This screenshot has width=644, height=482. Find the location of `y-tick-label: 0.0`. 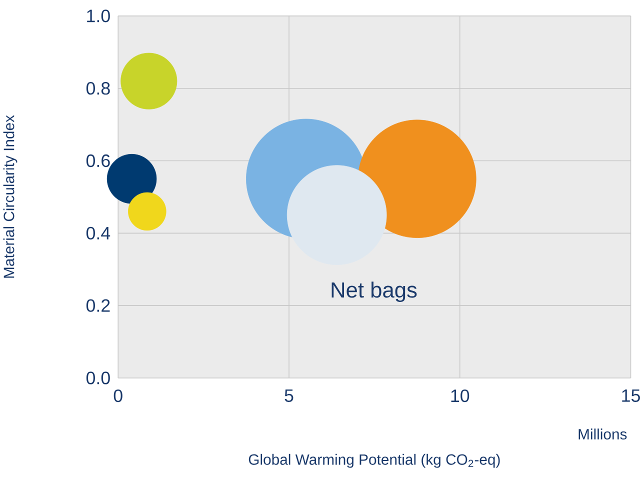

y-tick-label: 0.0 is located at coordinates (98, 378).